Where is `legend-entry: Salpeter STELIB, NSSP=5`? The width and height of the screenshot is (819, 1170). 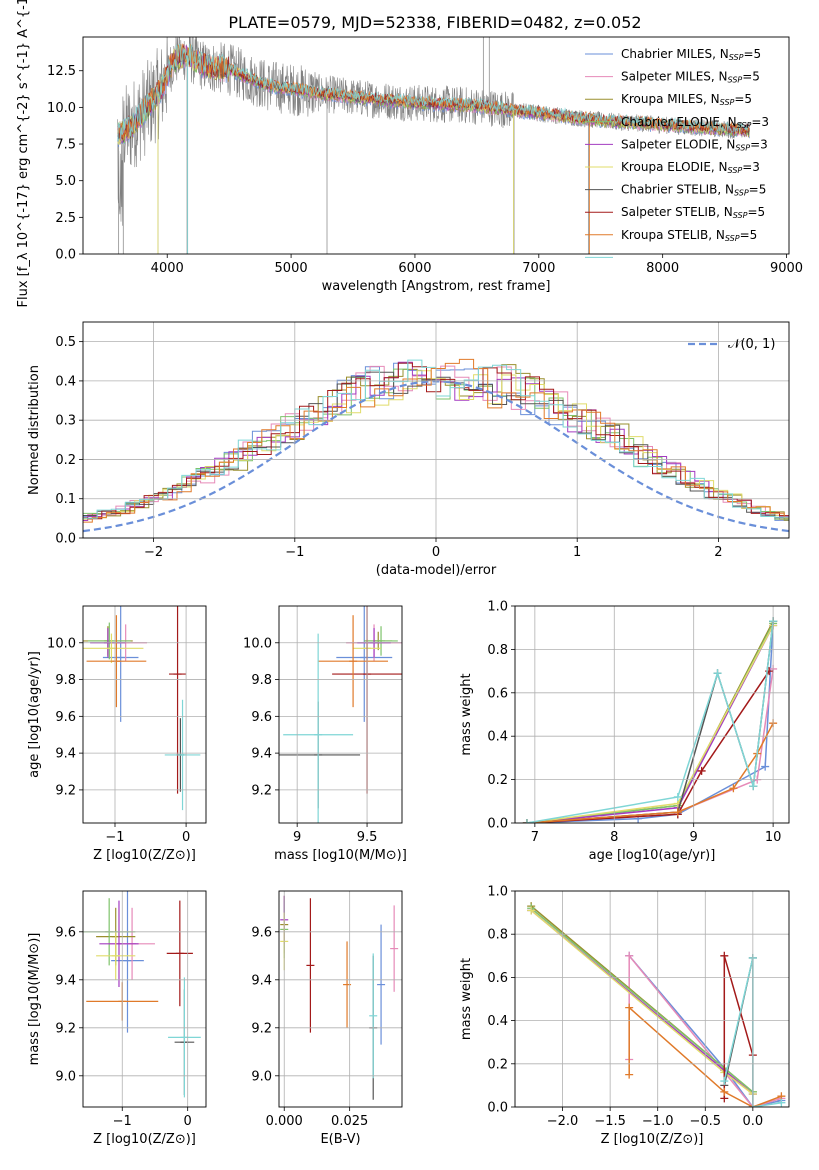 legend-entry: Salpeter STELIB, NSSP=5 is located at coordinates (693, 212).